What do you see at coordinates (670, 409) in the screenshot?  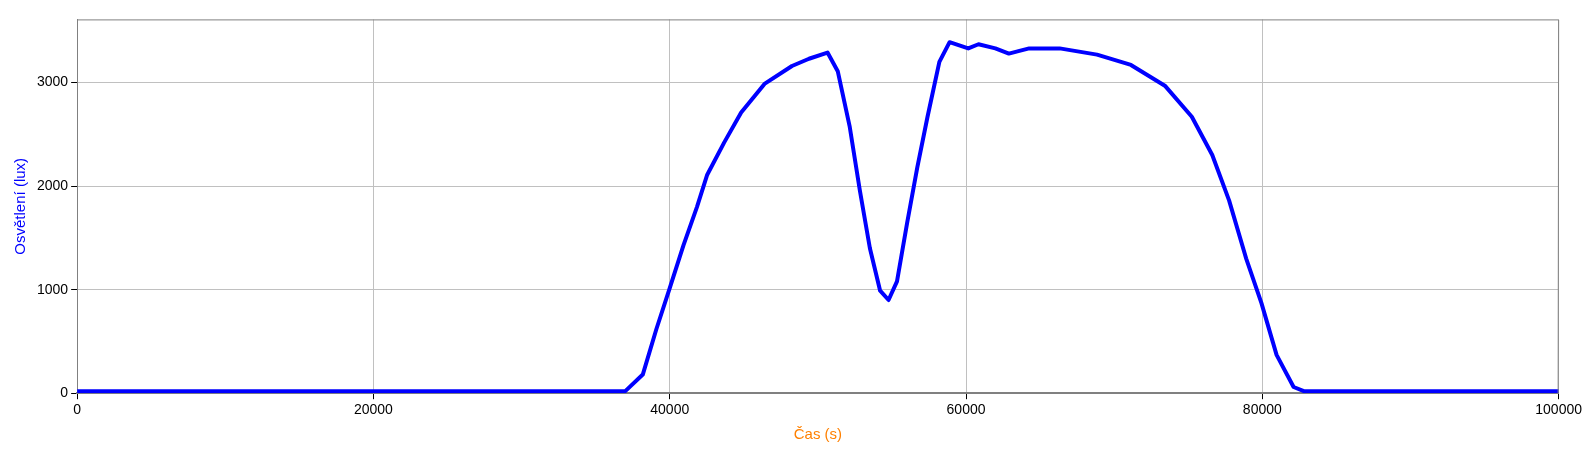 I see `x-tick-label: 40000` at bounding box center [670, 409].